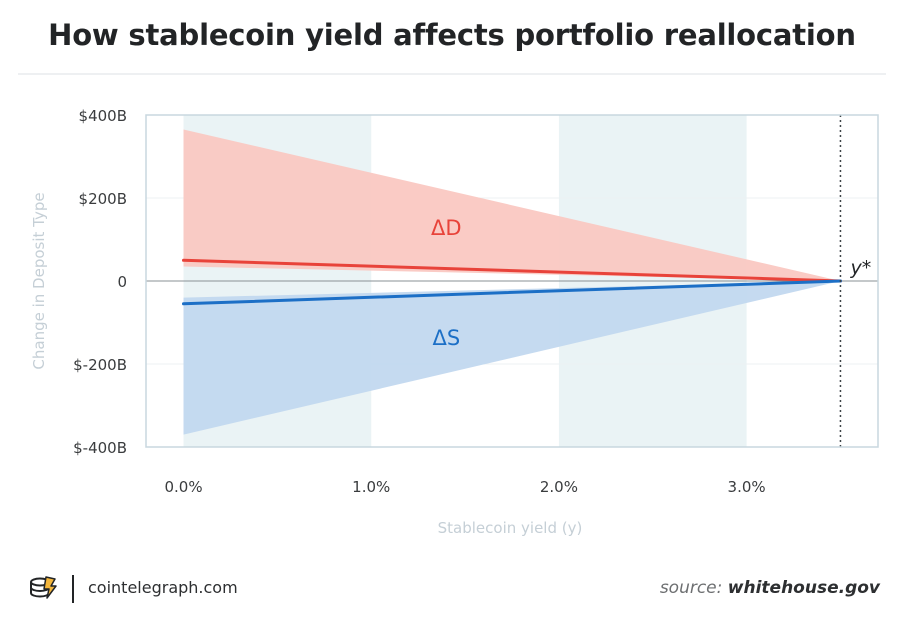 The image size is (904, 619). I want to click on footer-site-link: cointelegraph.com, so click(163, 587).